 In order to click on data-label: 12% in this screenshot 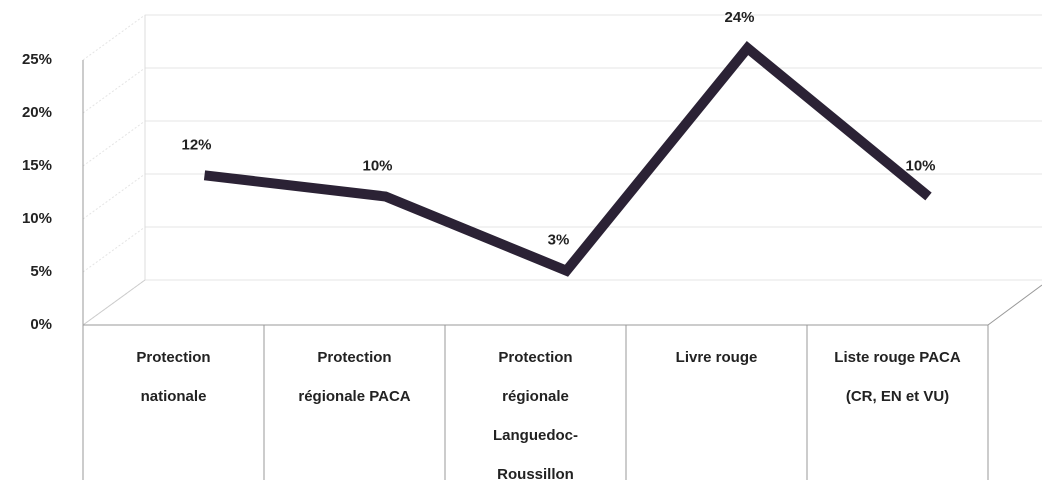, I will do `click(196, 144)`.